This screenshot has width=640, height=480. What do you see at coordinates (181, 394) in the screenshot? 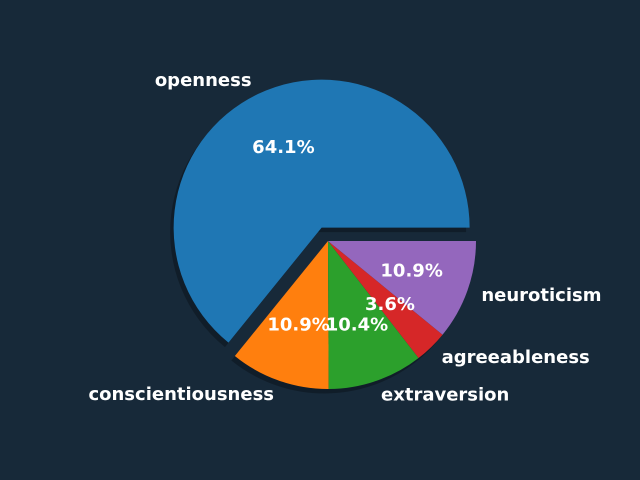
I see `slice-label-conscientiousness: conscientiousness` at bounding box center [181, 394].